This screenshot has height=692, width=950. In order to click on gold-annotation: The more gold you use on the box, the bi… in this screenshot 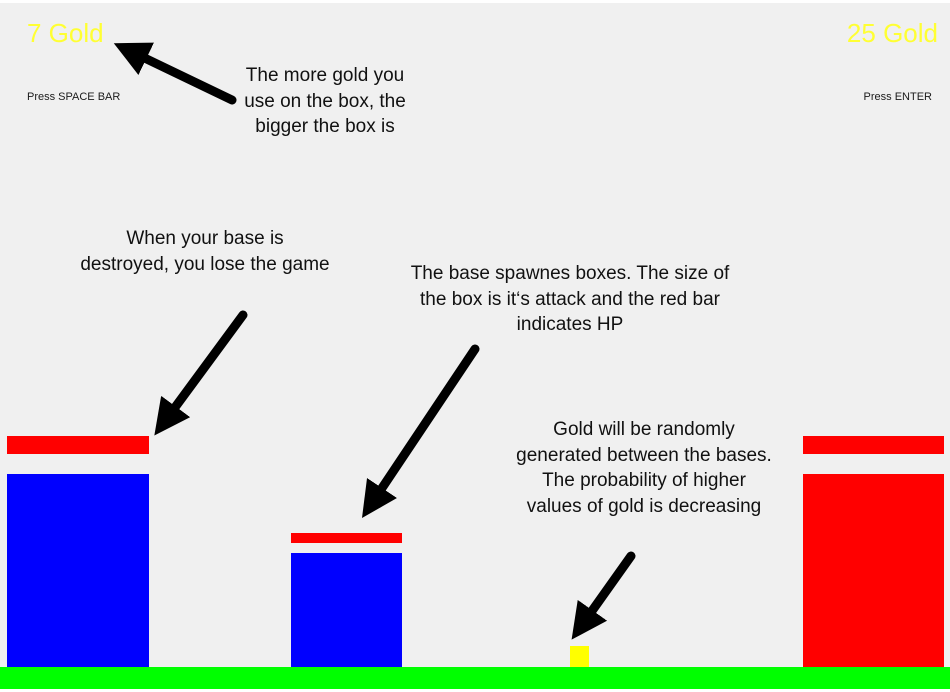, I will do `click(325, 101)`.